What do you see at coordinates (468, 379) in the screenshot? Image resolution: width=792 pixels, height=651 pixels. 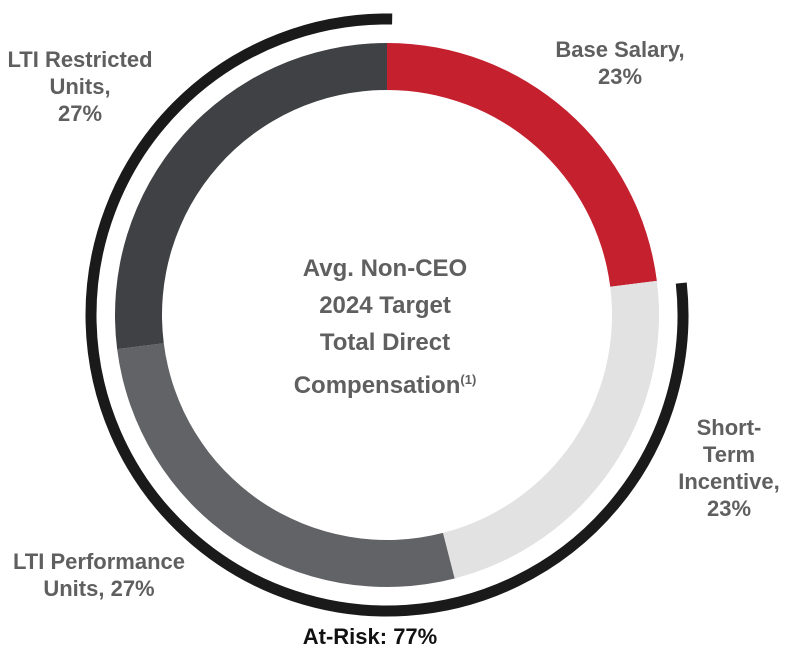 I see `title-footnote-marker: (1)` at bounding box center [468, 379].